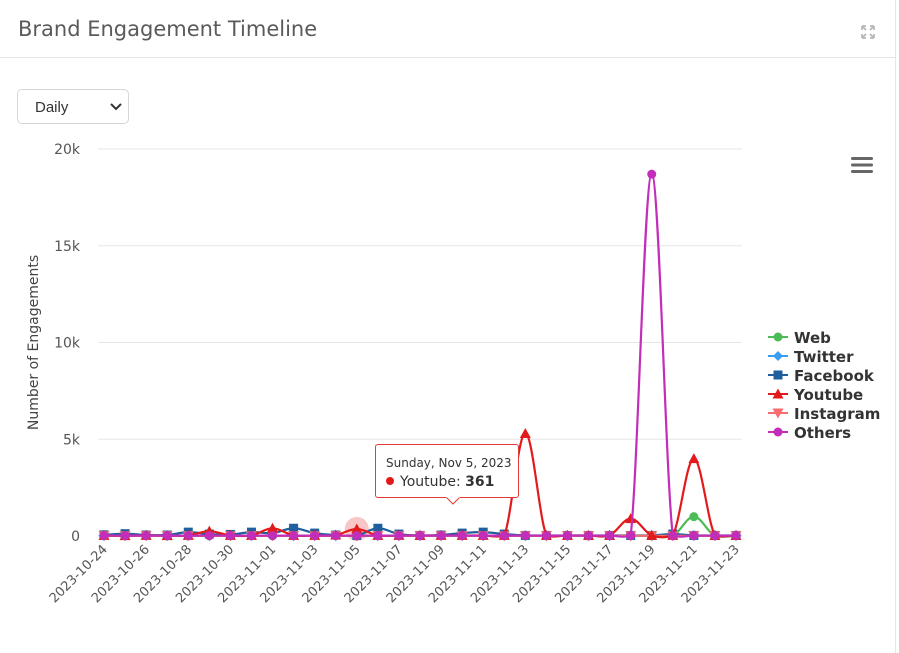 The width and height of the screenshot is (899, 653). Describe the element at coordinates (72, 440) in the screenshot. I see `y-tick-label: 5k` at that location.